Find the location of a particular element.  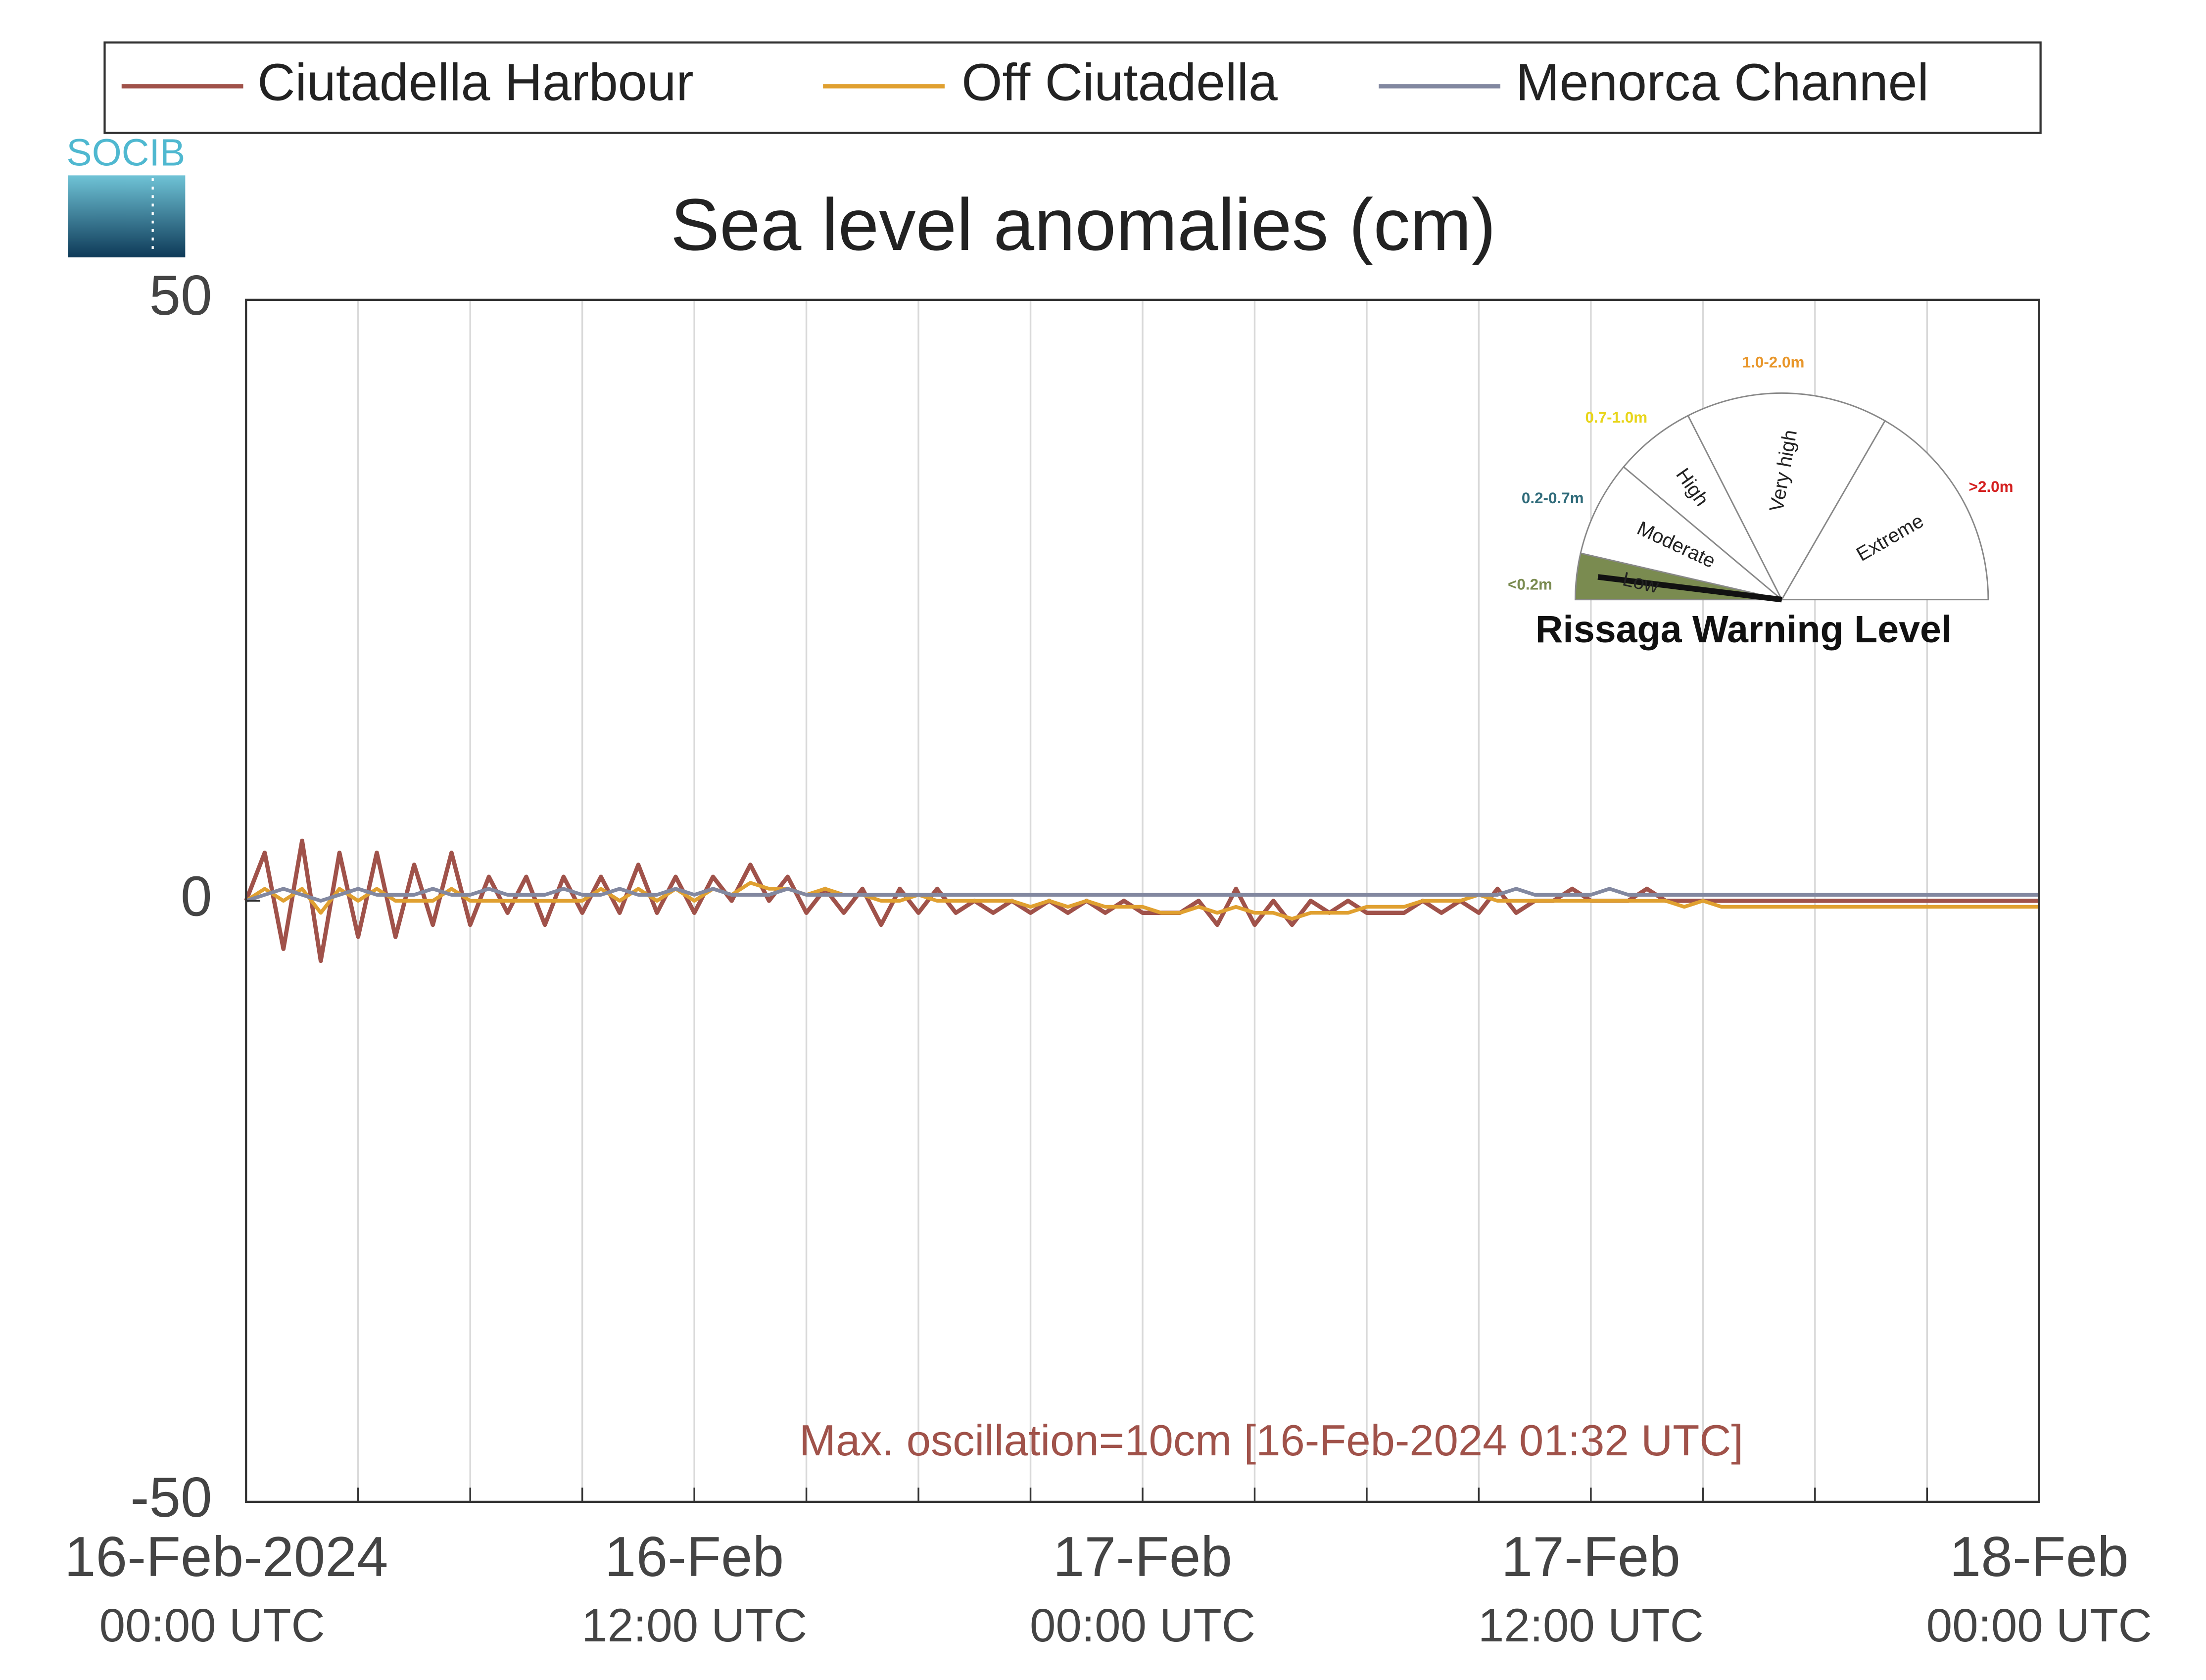

legend-label: Ciutadella Harbour is located at coordinates (475, 82).